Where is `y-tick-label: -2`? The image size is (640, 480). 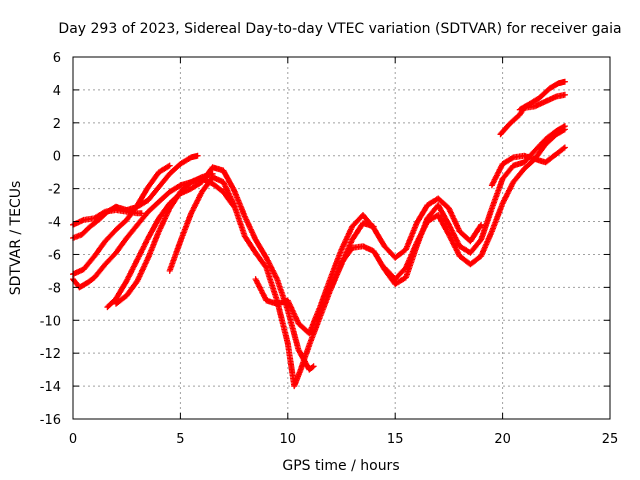 y-tick-label: -2 is located at coordinates (54, 190).